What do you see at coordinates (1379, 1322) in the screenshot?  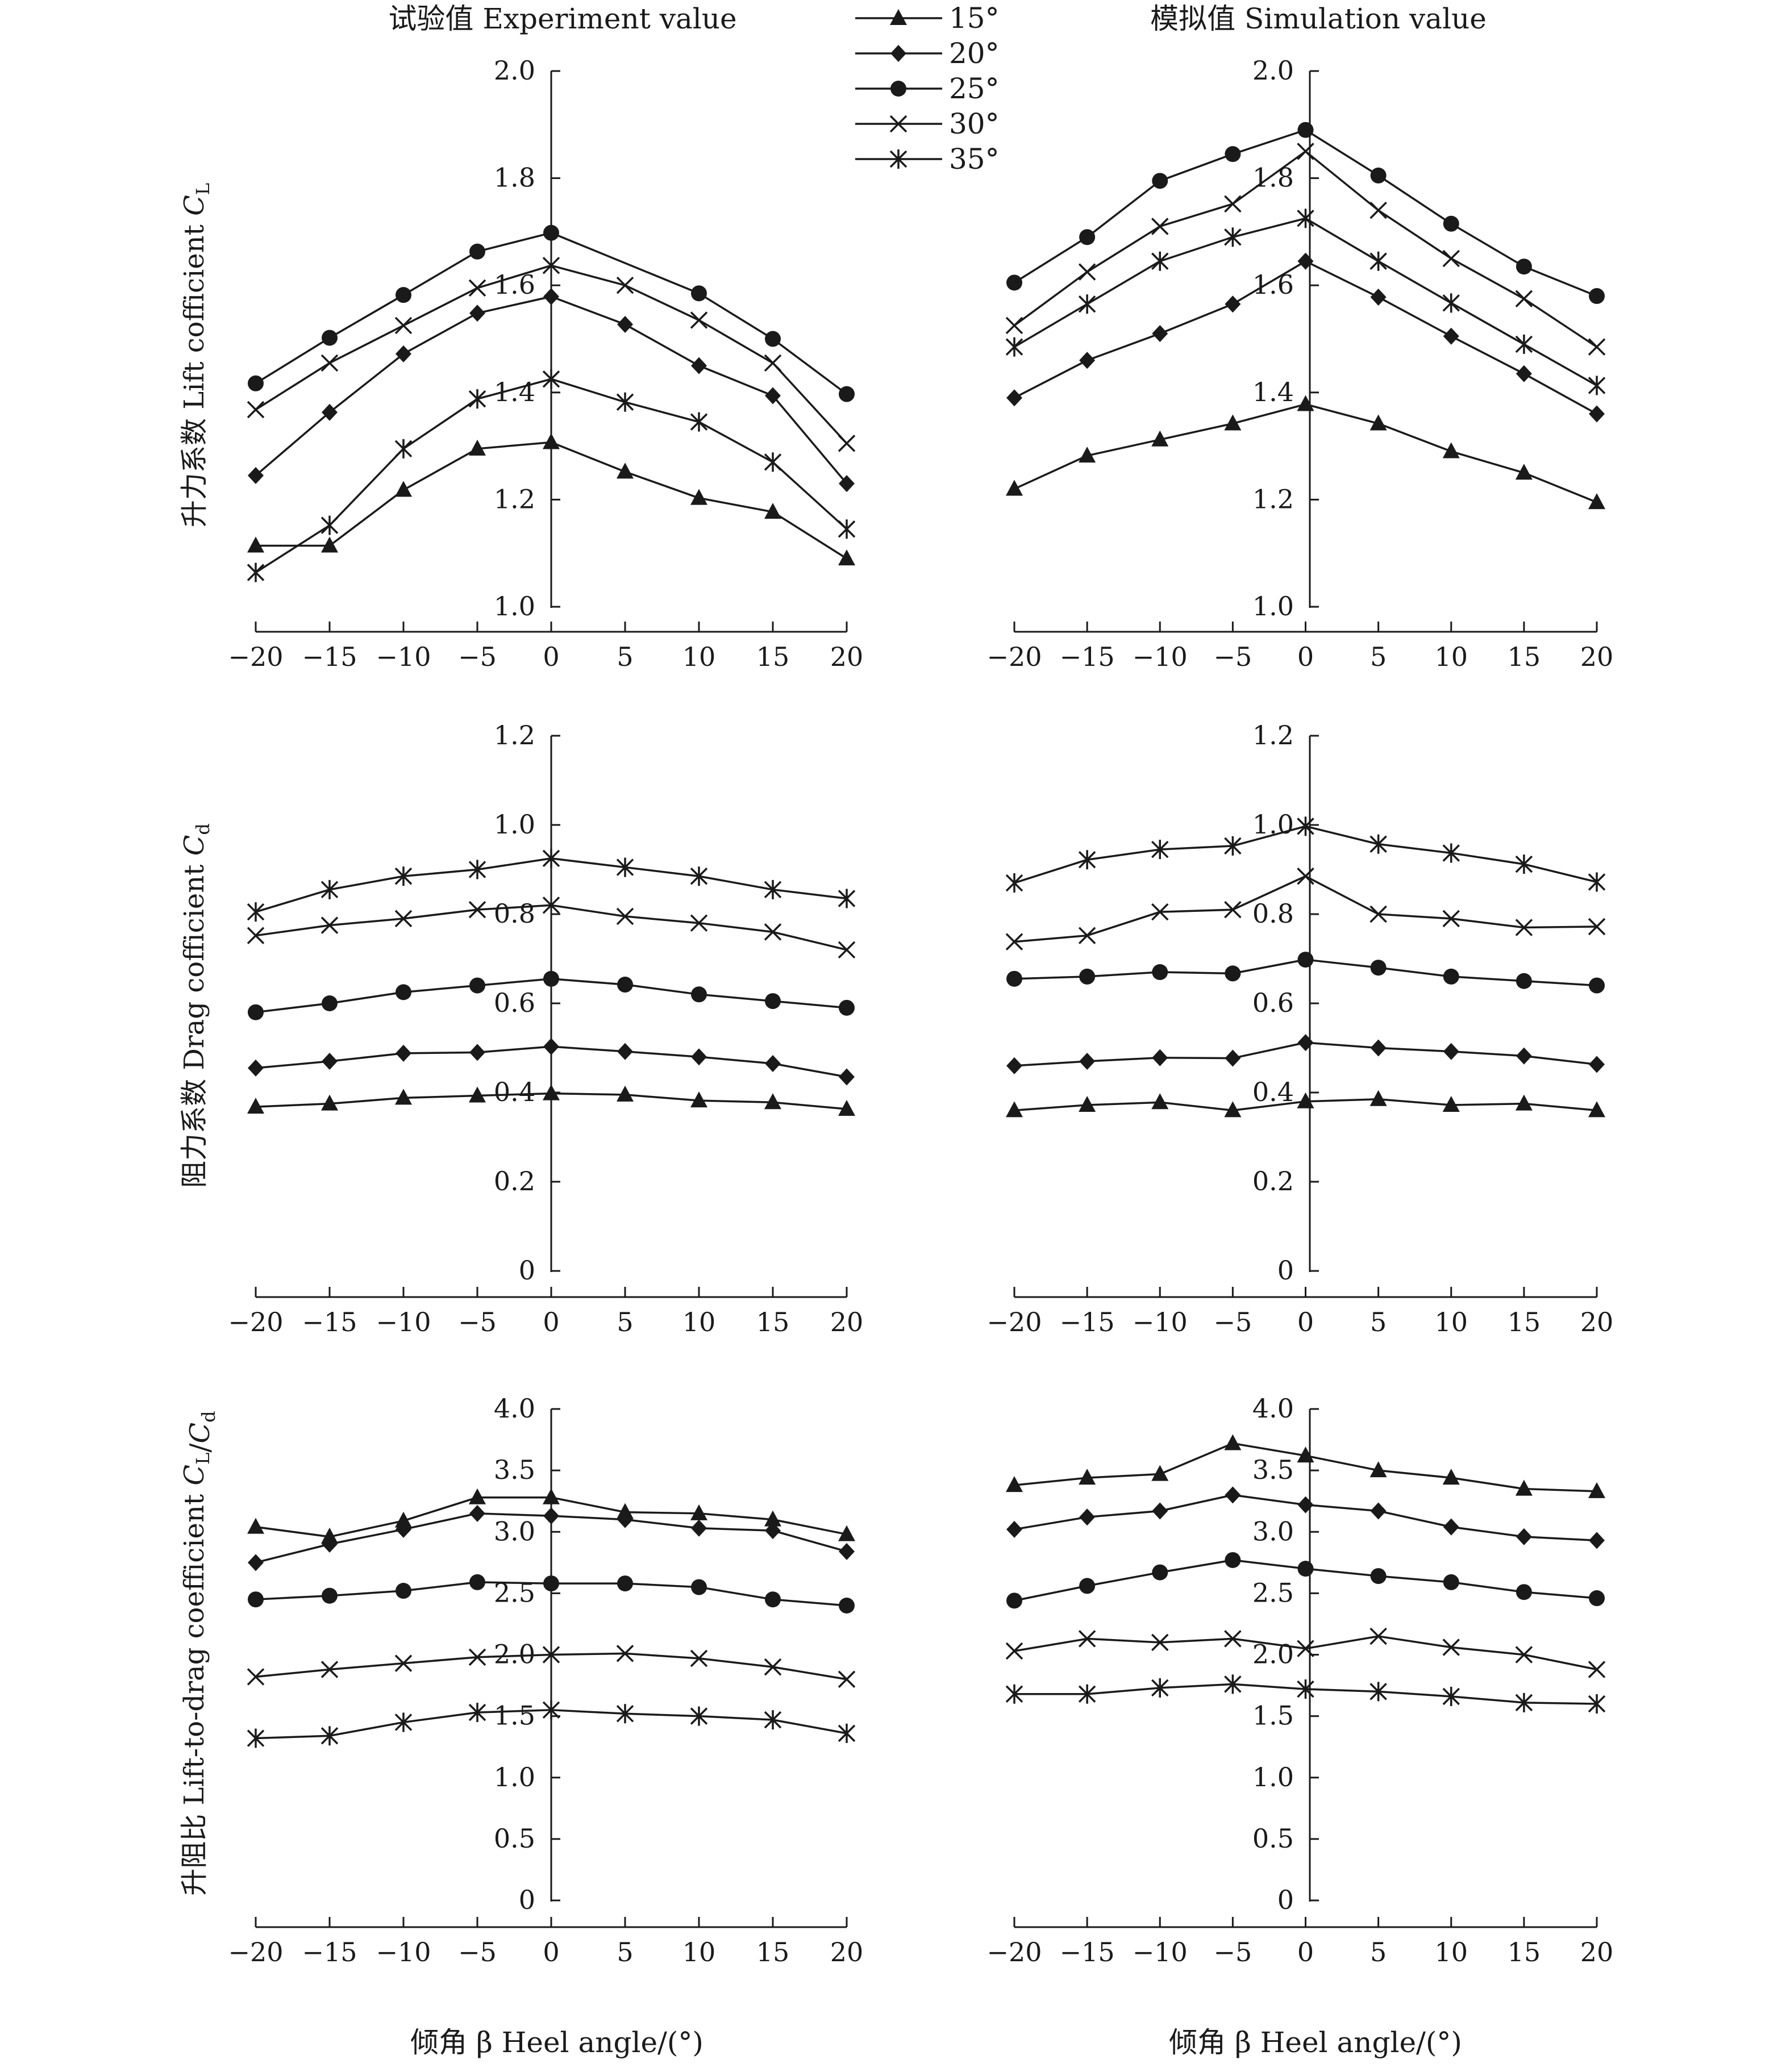 I see `x-tick-label: 5` at bounding box center [1379, 1322].